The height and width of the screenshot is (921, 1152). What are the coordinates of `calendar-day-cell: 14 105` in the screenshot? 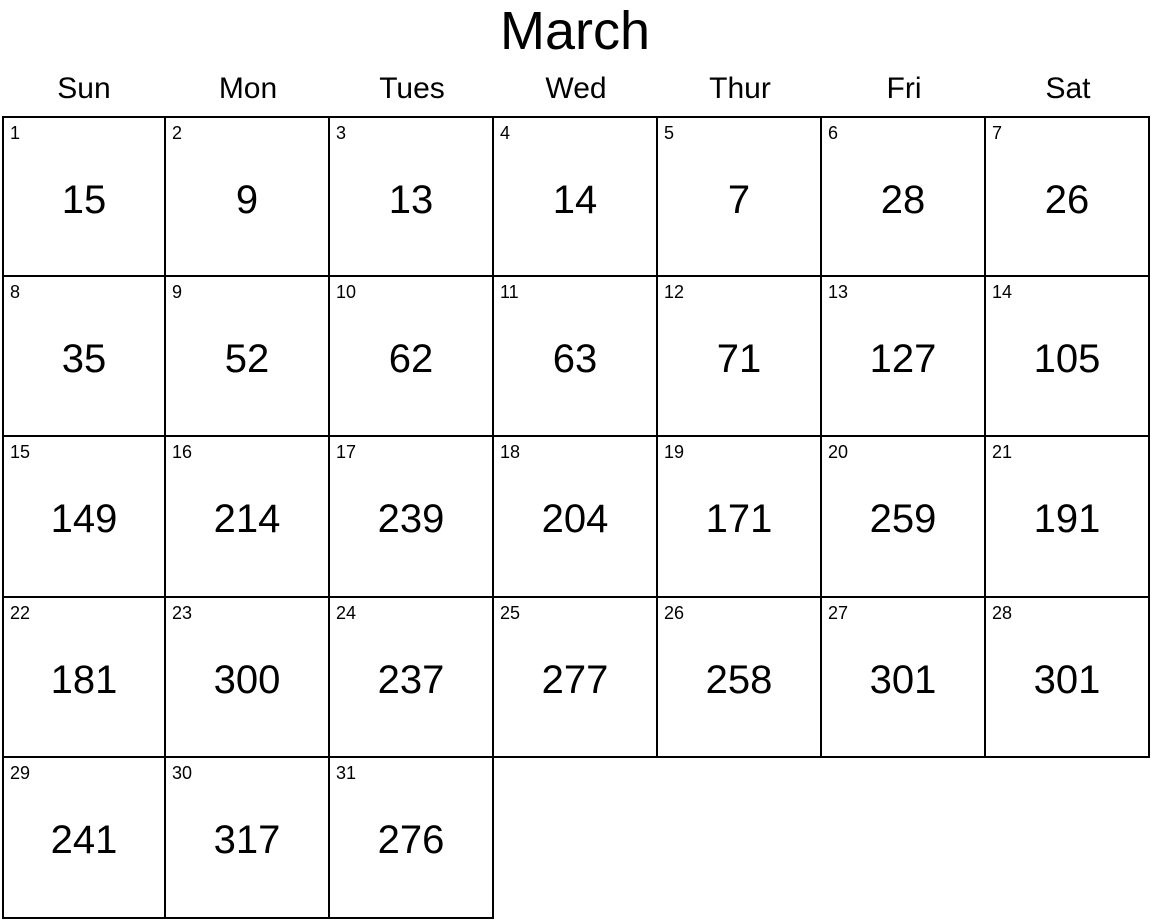 It's located at (1068, 356).